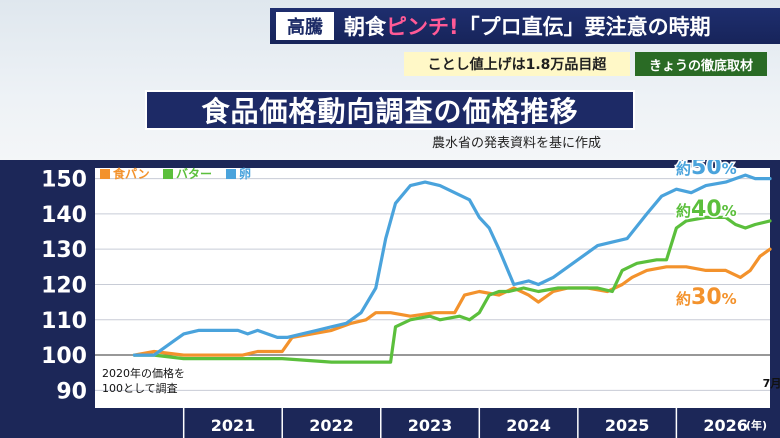 This screenshot has height=438, width=780. What do you see at coordinates (194, 174) in the screenshot?
I see `legend-label: バター` at bounding box center [194, 174].